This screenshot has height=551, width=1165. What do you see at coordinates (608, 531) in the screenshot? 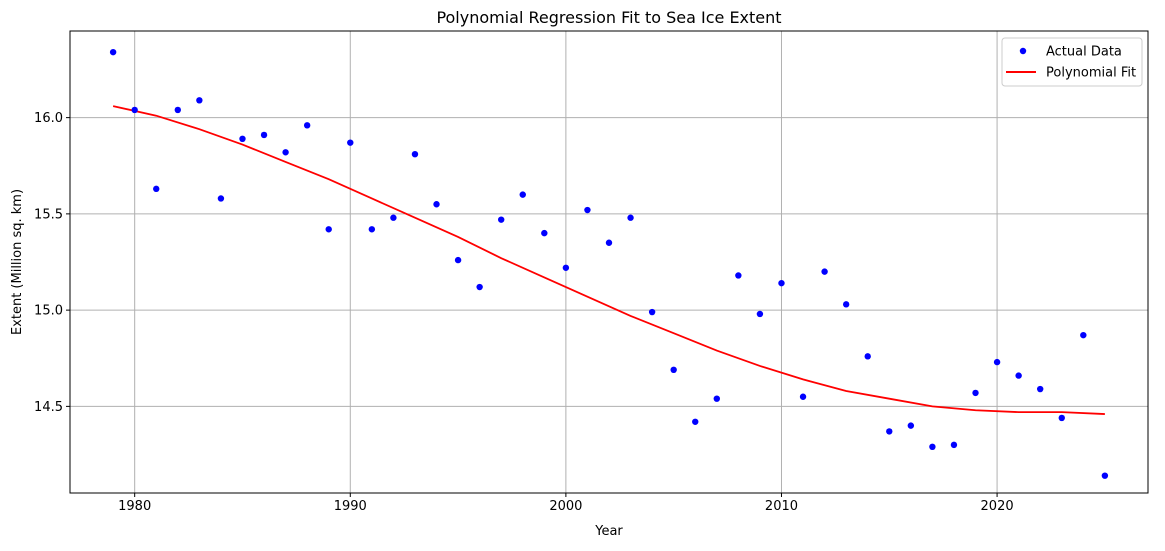
I see `x-axis-label: Year` at bounding box center [608, 531].